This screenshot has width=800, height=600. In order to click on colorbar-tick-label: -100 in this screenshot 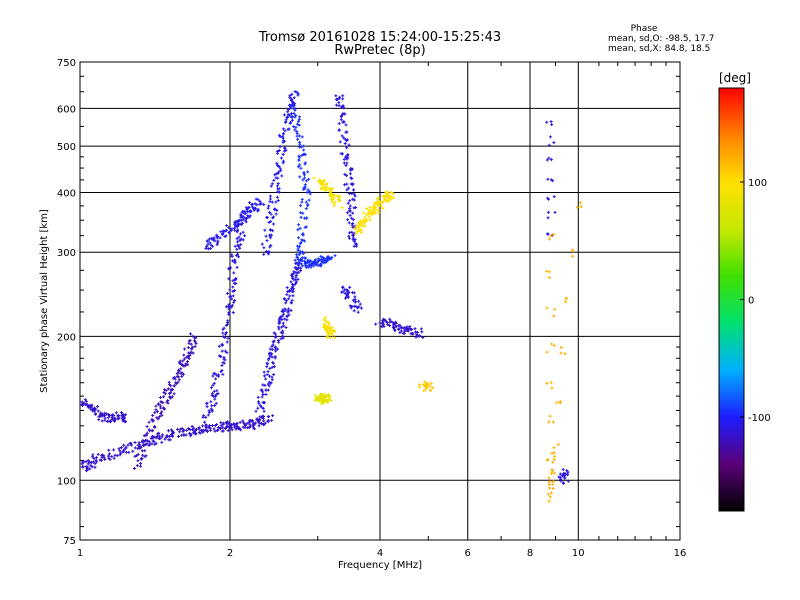, I will do `click(759, 418)`.